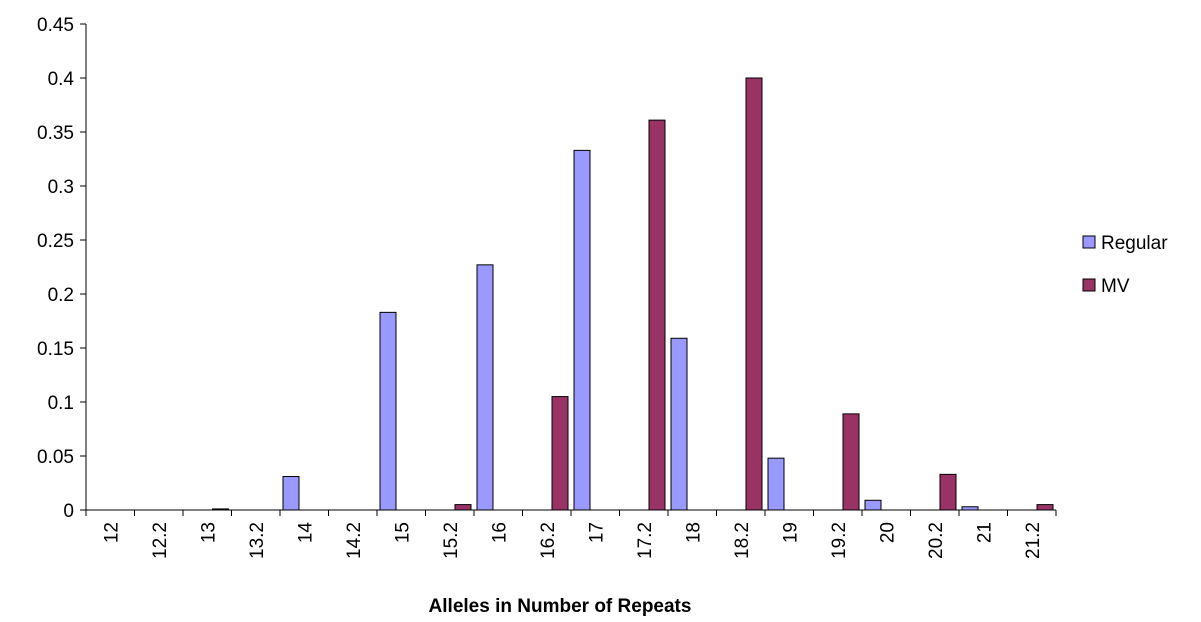  I want to click on x-tick-label: 15, so click(402, 532).